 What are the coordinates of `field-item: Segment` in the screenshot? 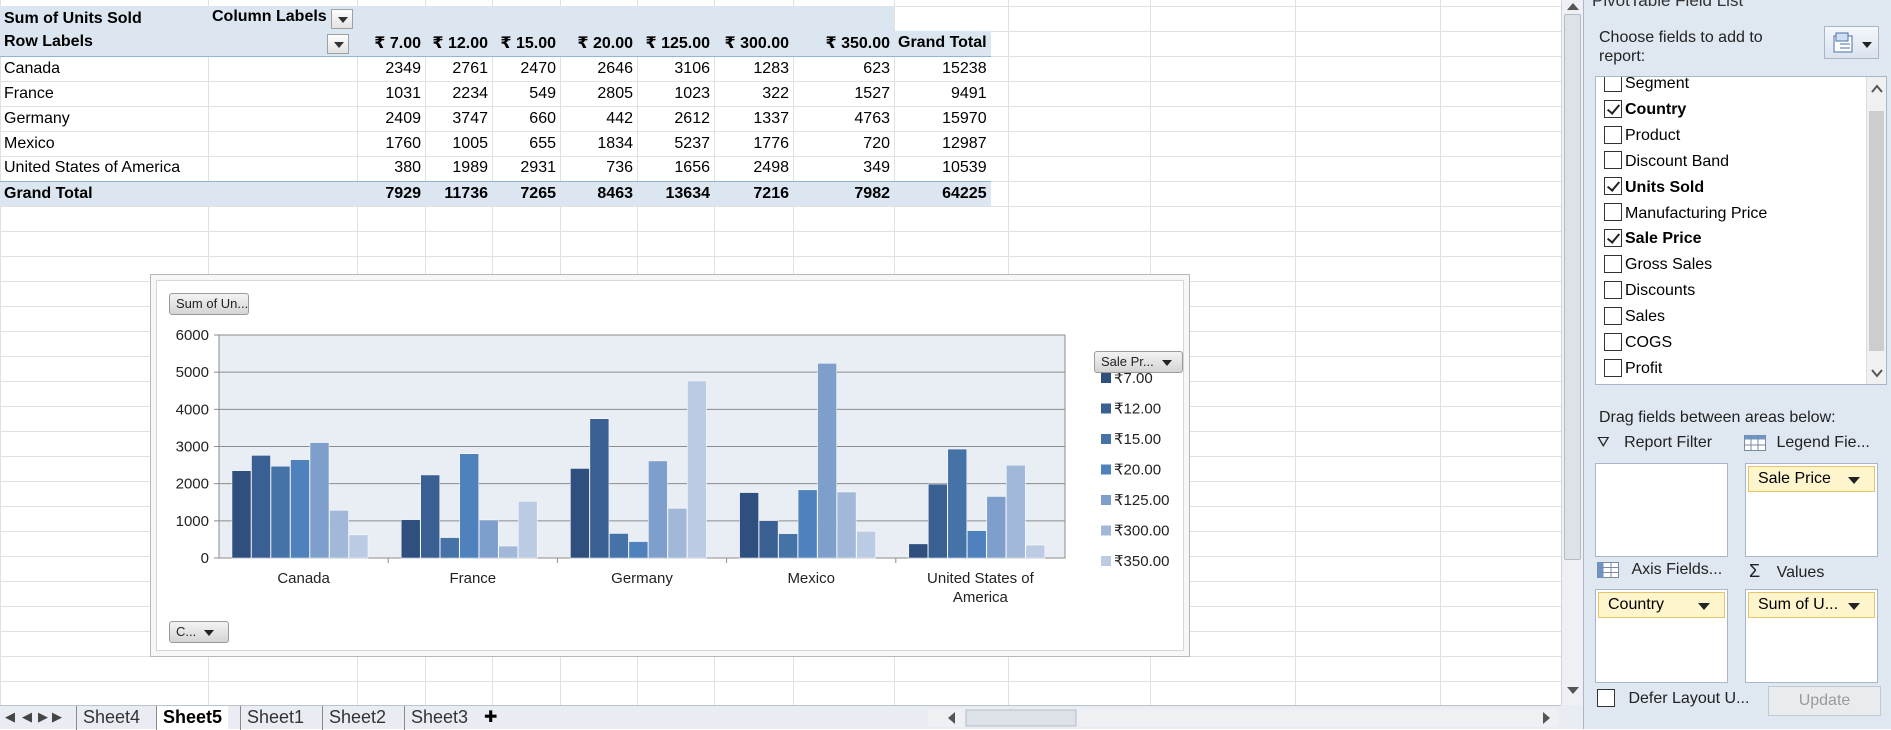 It's located at (1646, 86).